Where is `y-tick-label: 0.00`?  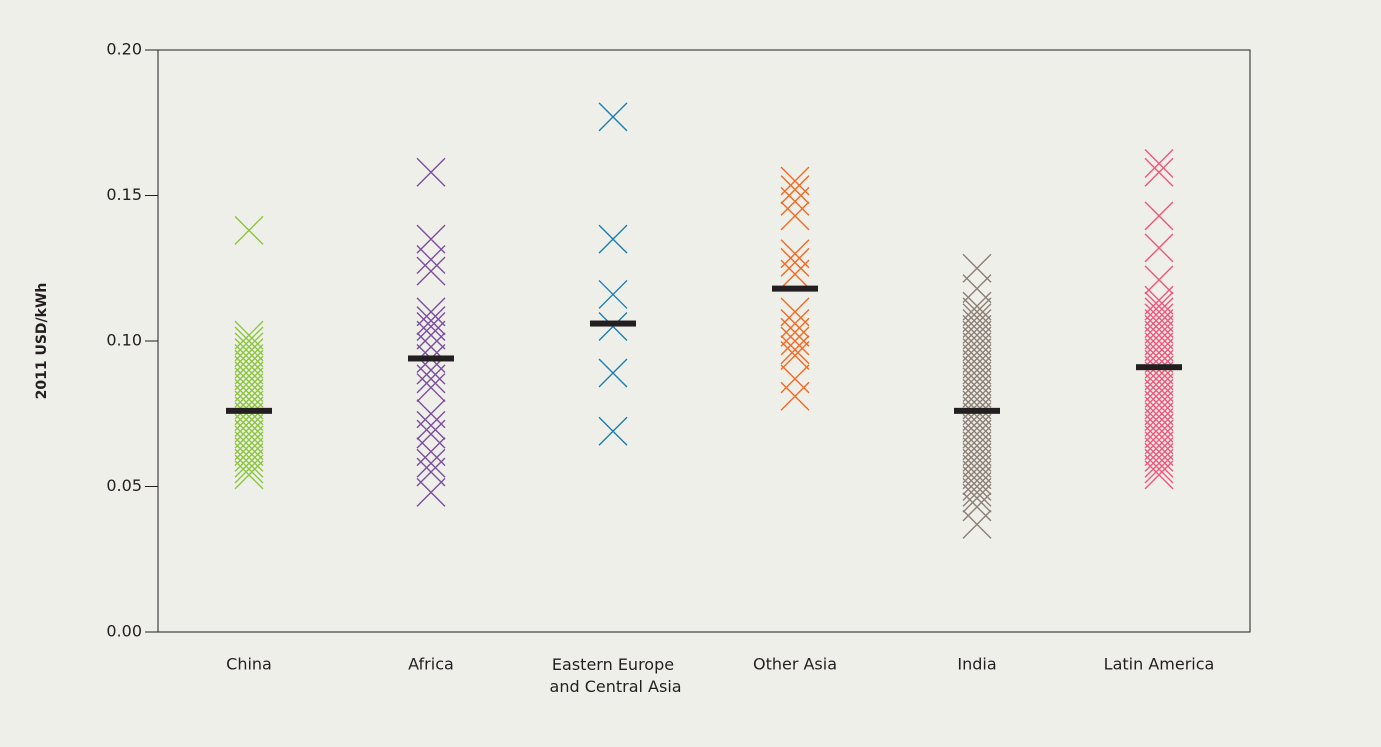 y-tick-label: 0.00 is located at coordinates (124, 631).